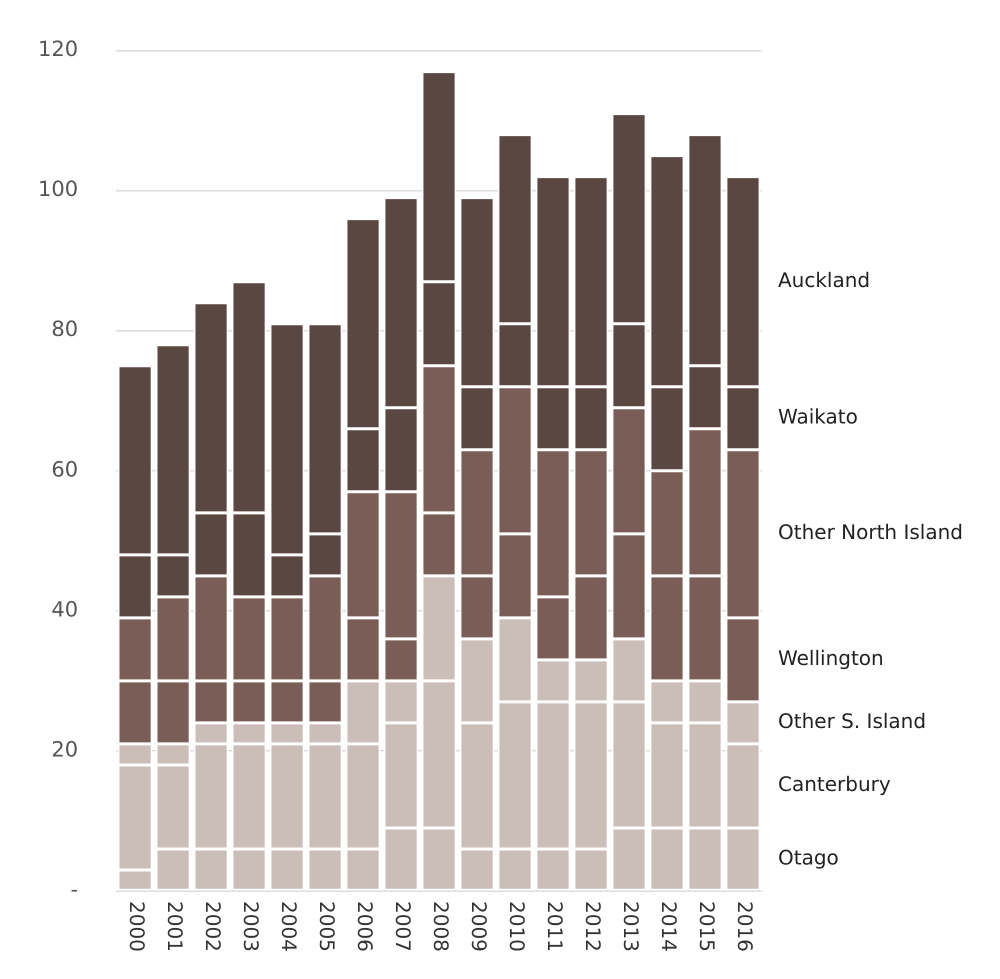 Image resolution: width=1000 pixels, height=979 pixels. Describe the element at coordinates (744, 926) in the screenshot. I see `x-tick-label: 2016` at that location.